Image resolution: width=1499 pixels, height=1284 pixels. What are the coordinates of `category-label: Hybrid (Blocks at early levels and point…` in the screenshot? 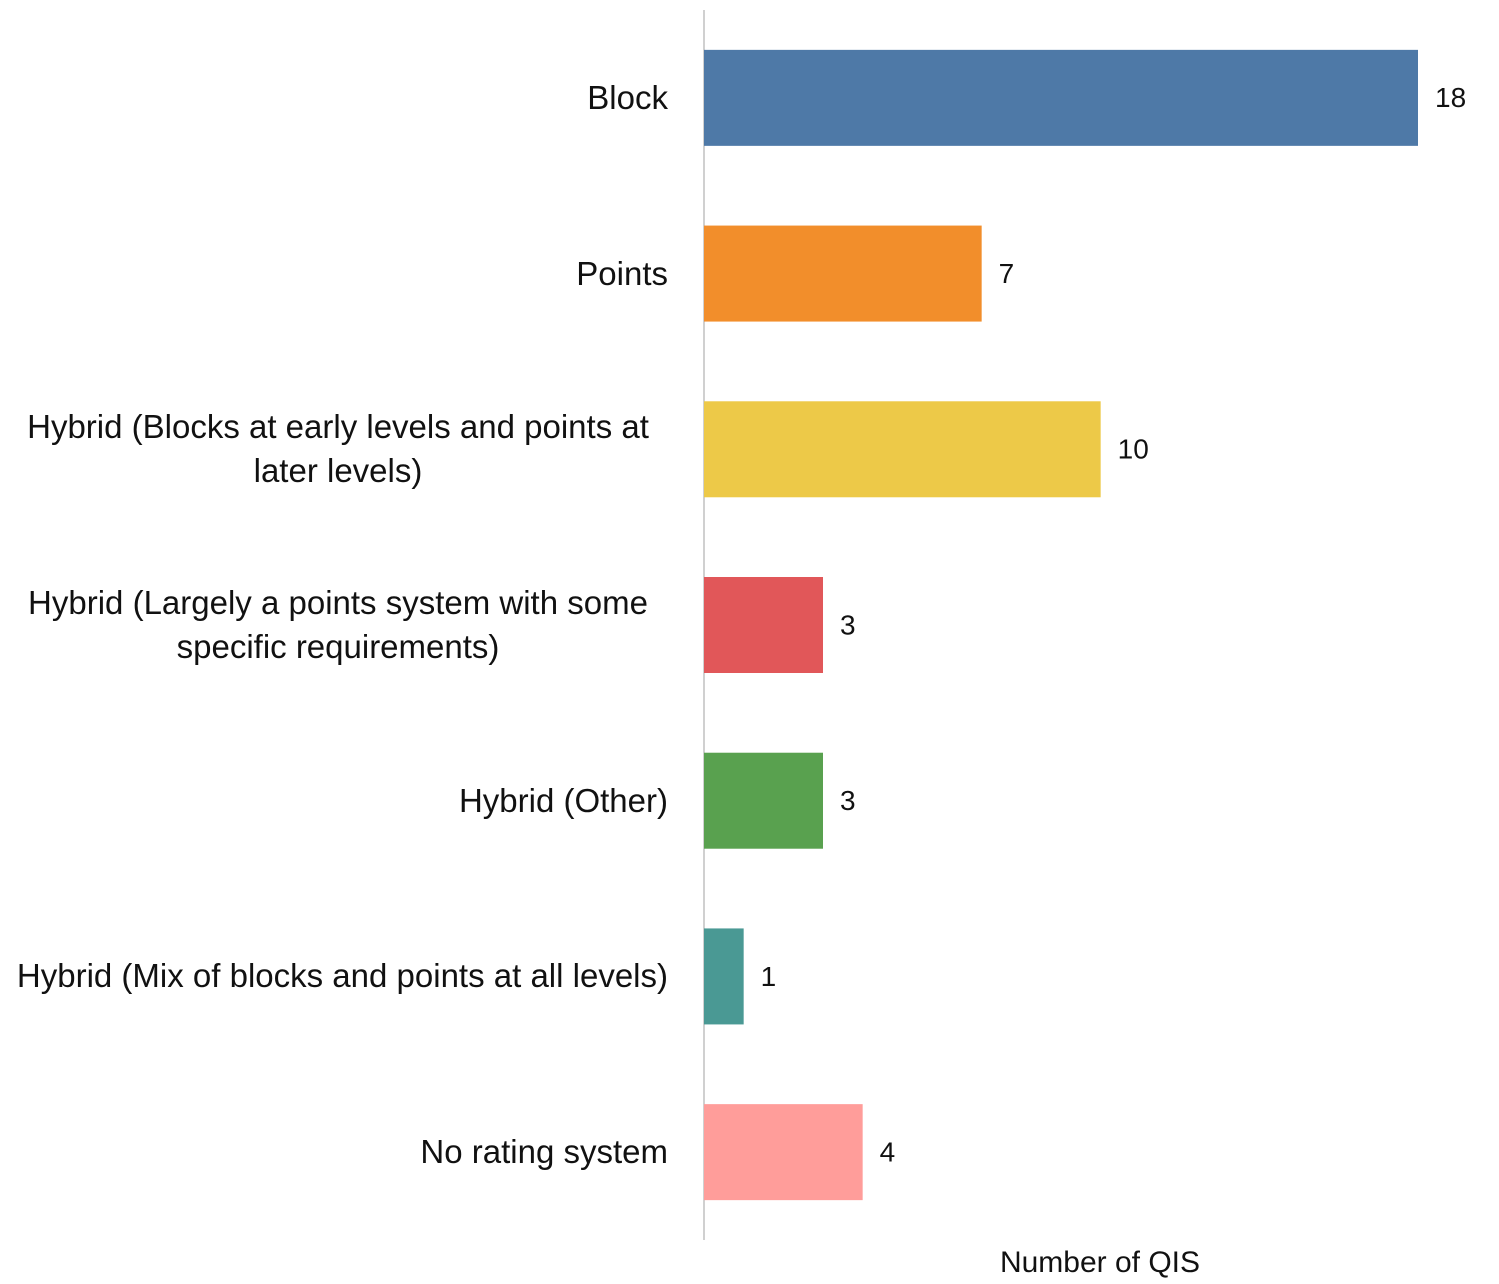 It's located at (338, 449).